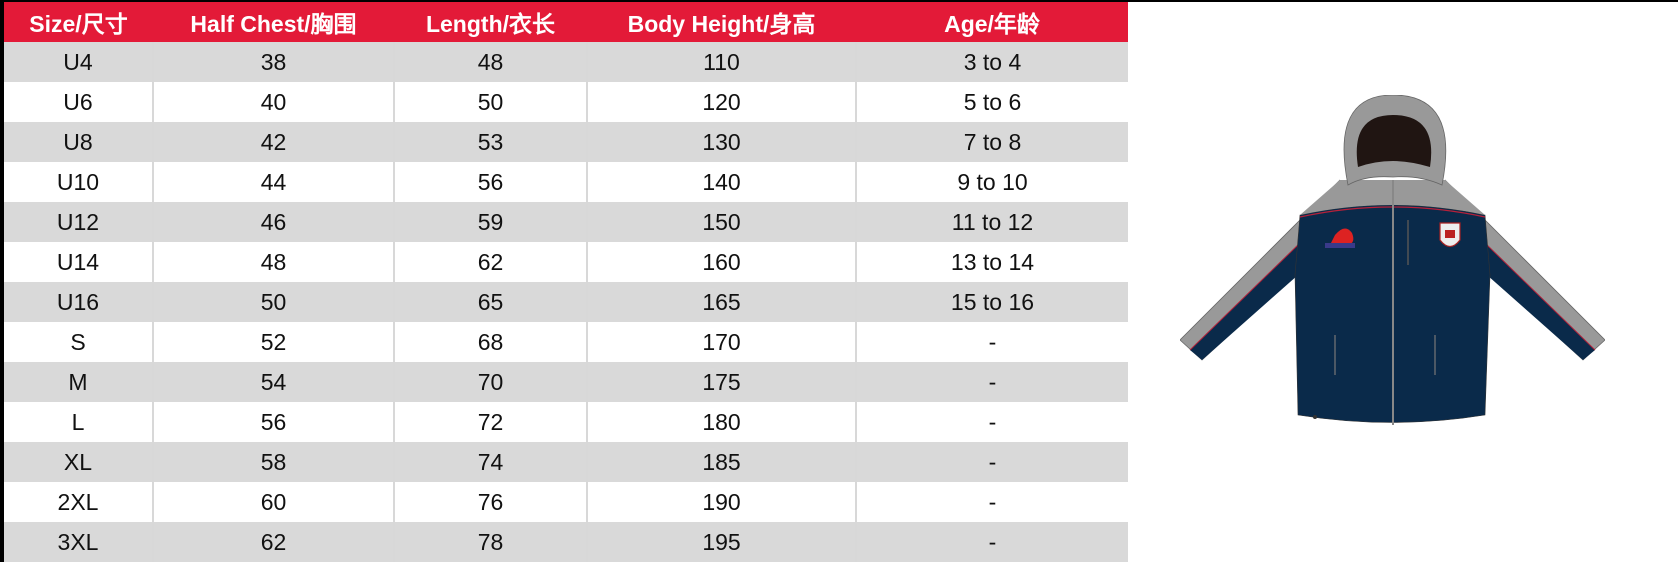 This screenshot has height=562, width=1678. What do you see at coordinates (78, 222) in the screenshot?
I see `table-cell: U12` at bounding box center [78, 222].